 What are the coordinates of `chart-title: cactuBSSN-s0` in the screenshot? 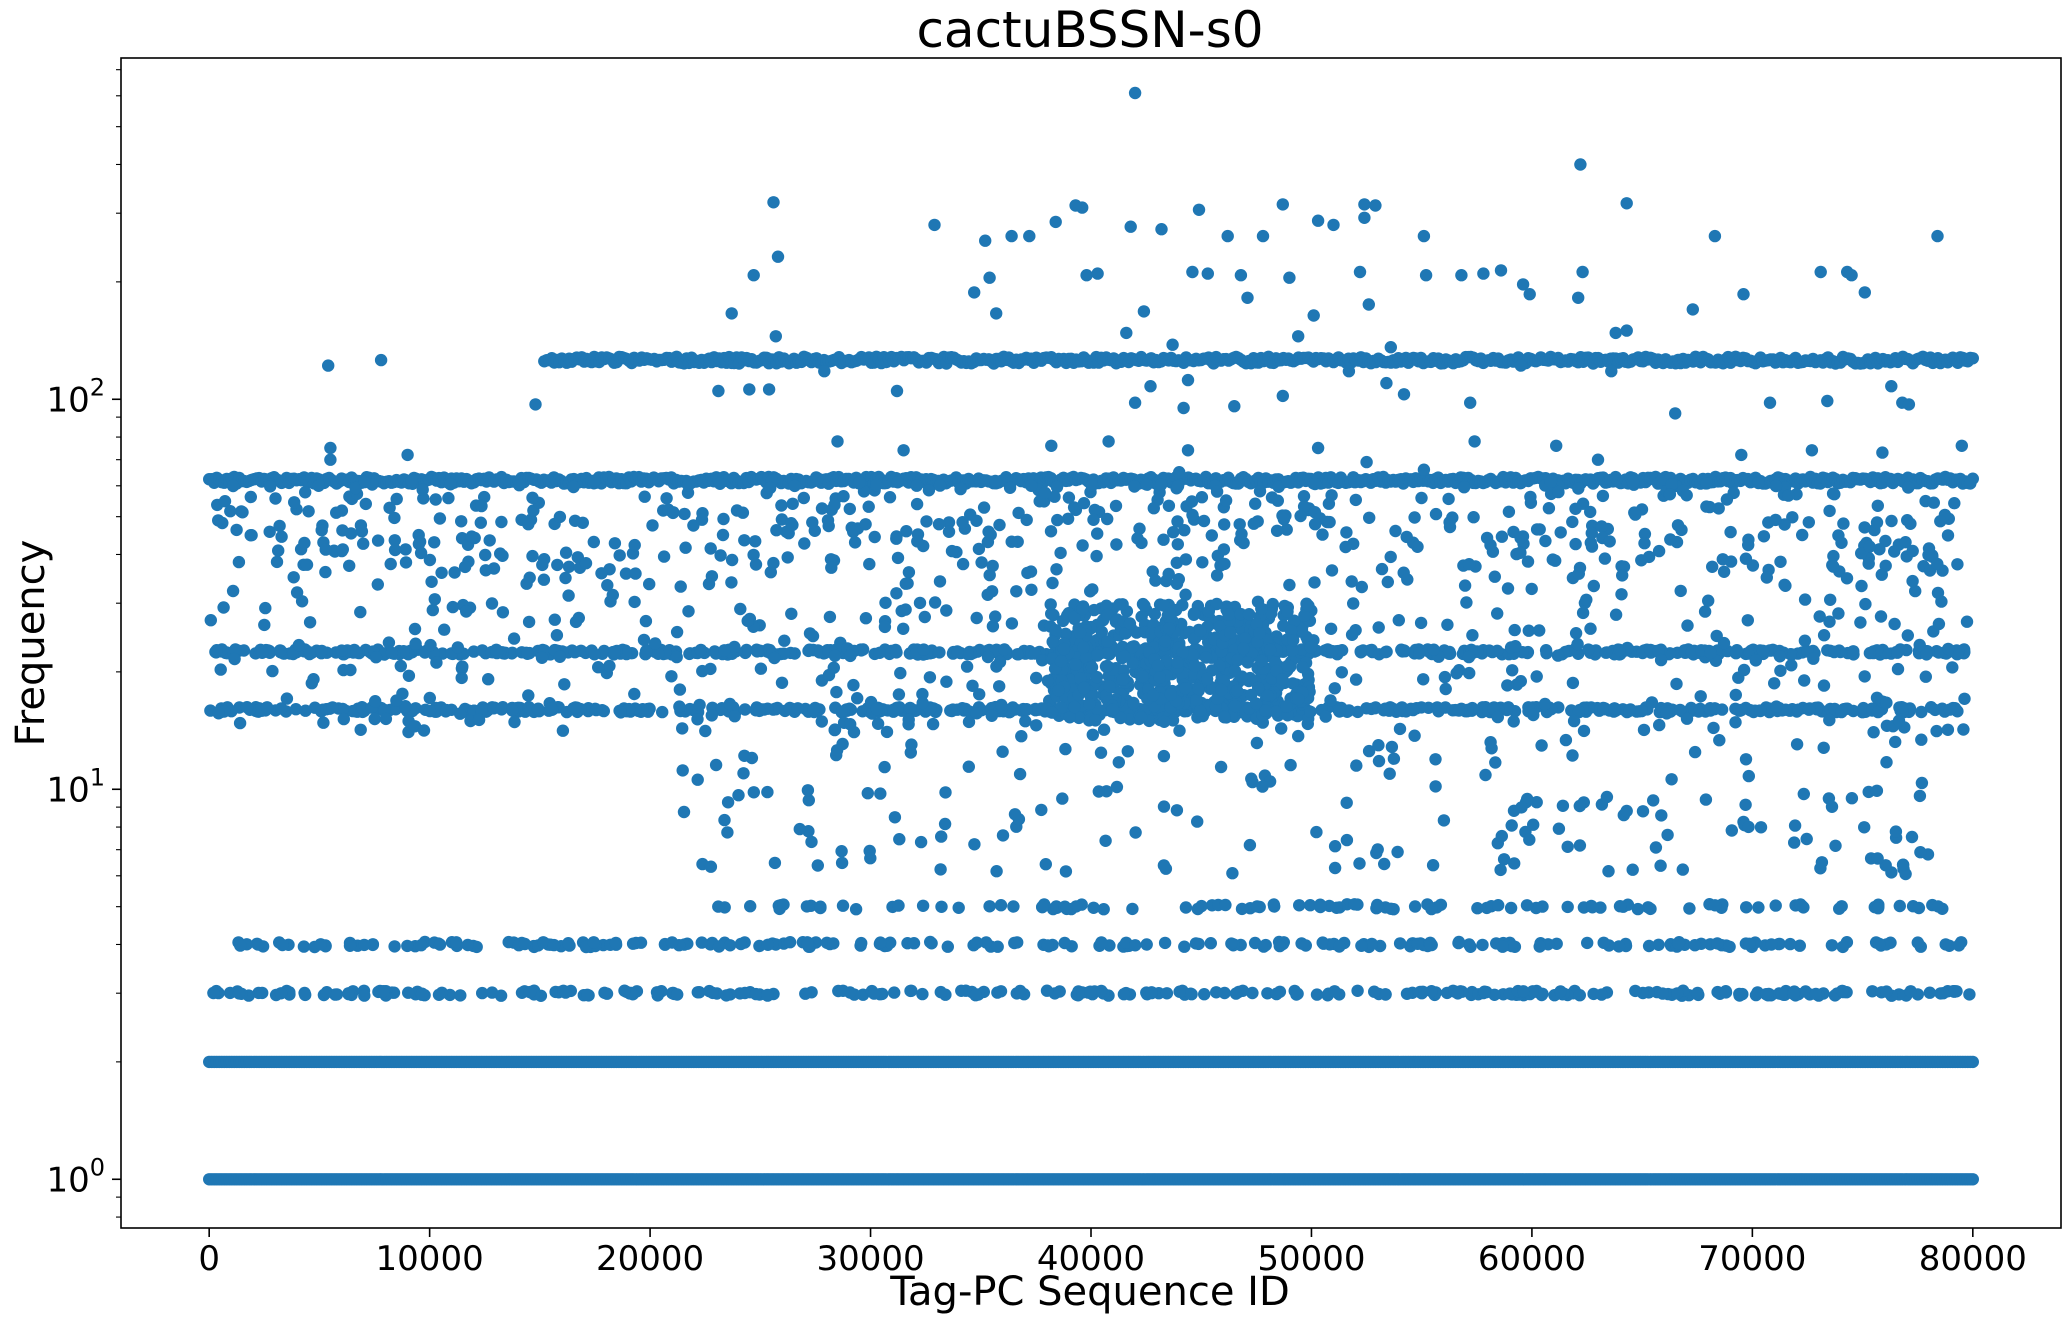 It's located at (1089, 30).